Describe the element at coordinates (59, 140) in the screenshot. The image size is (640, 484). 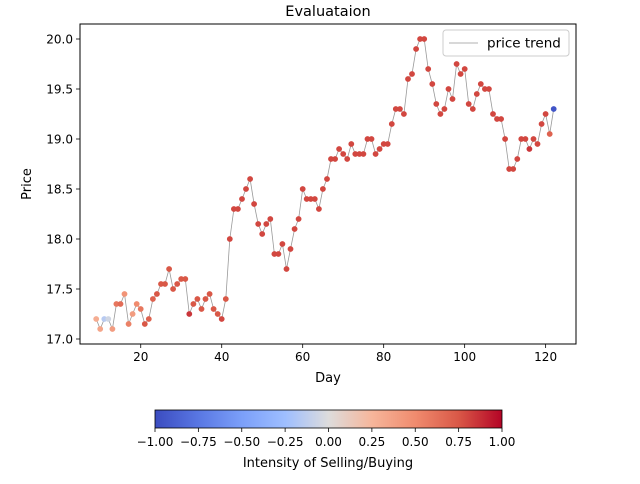
I see `y-tick-label: 19.0` at that location.